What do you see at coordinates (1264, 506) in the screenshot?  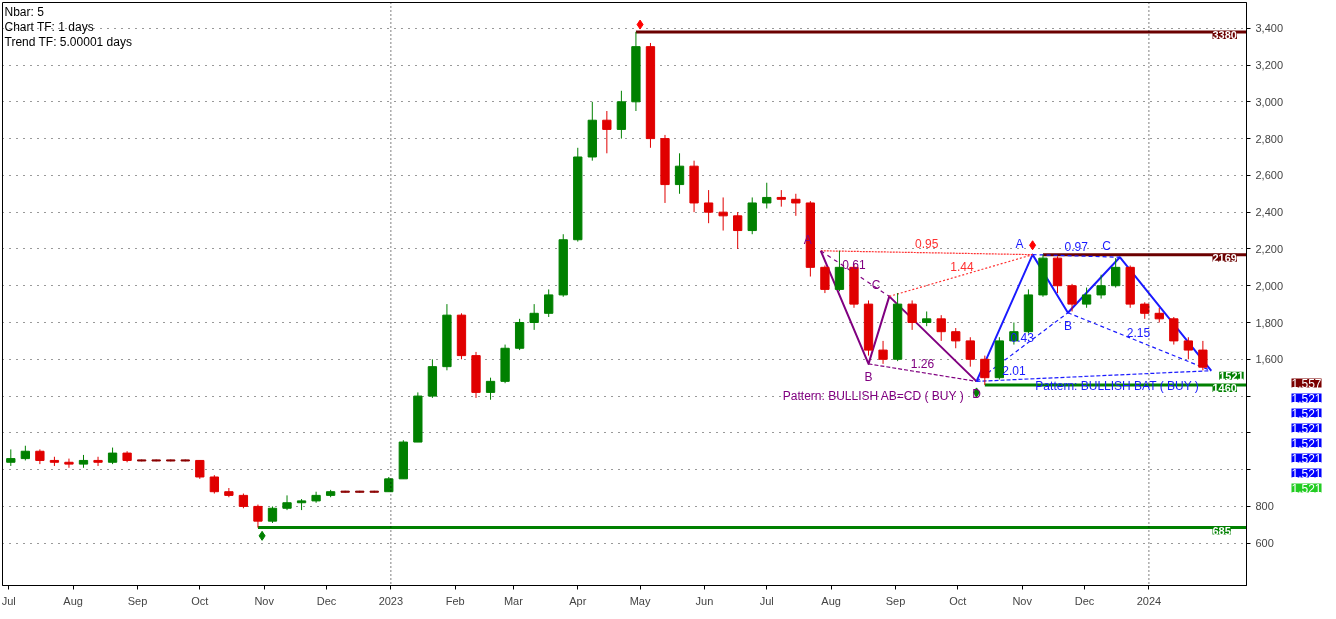 I see `y-tick-label: 800` at bounding box center [1264, 506].